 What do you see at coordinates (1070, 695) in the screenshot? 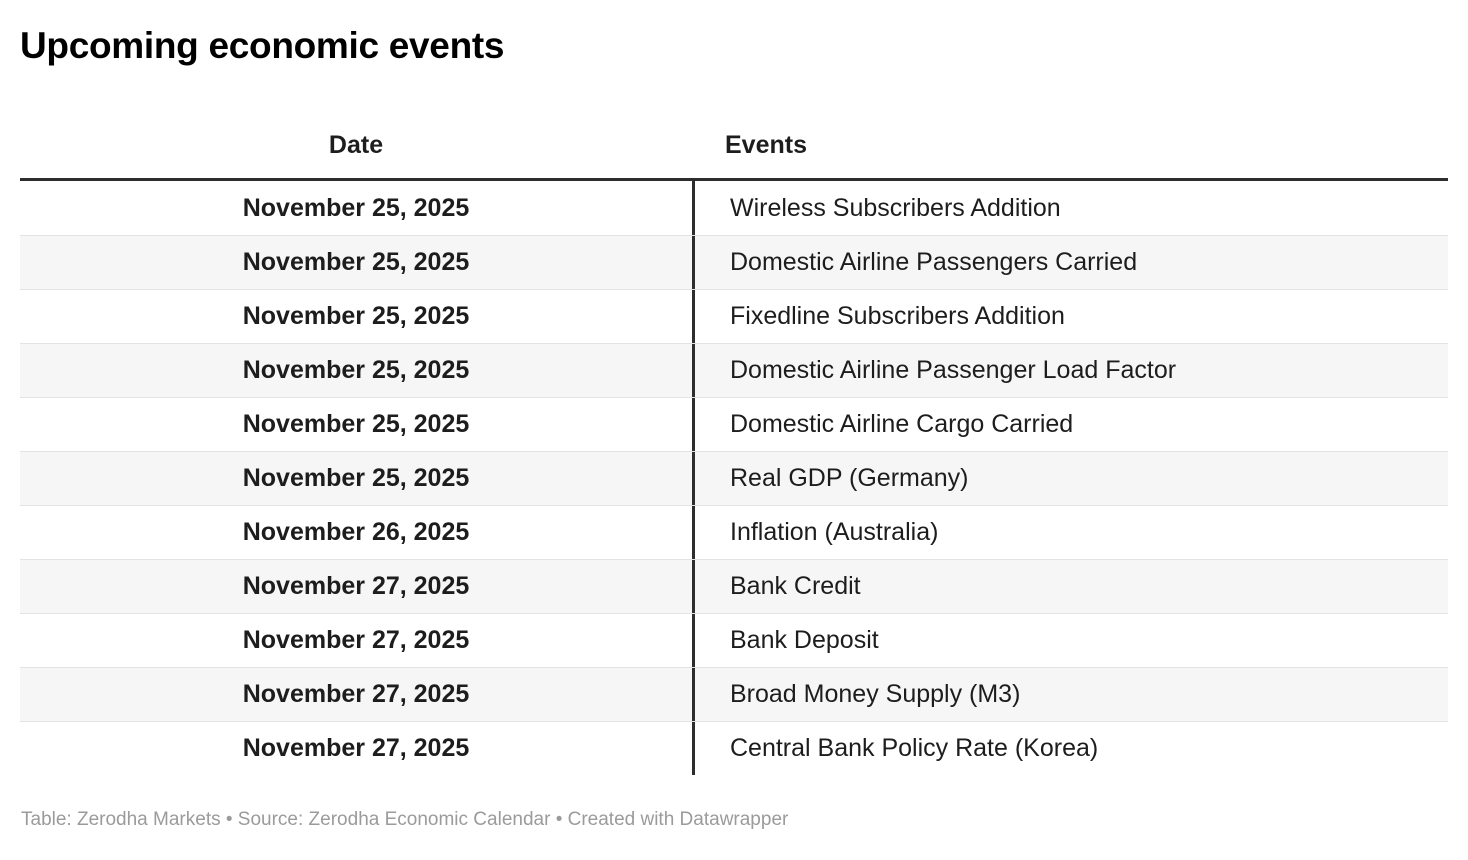
I see `event-cell: Broad Money Supply (M3)` at bounding box center [1070, 695].